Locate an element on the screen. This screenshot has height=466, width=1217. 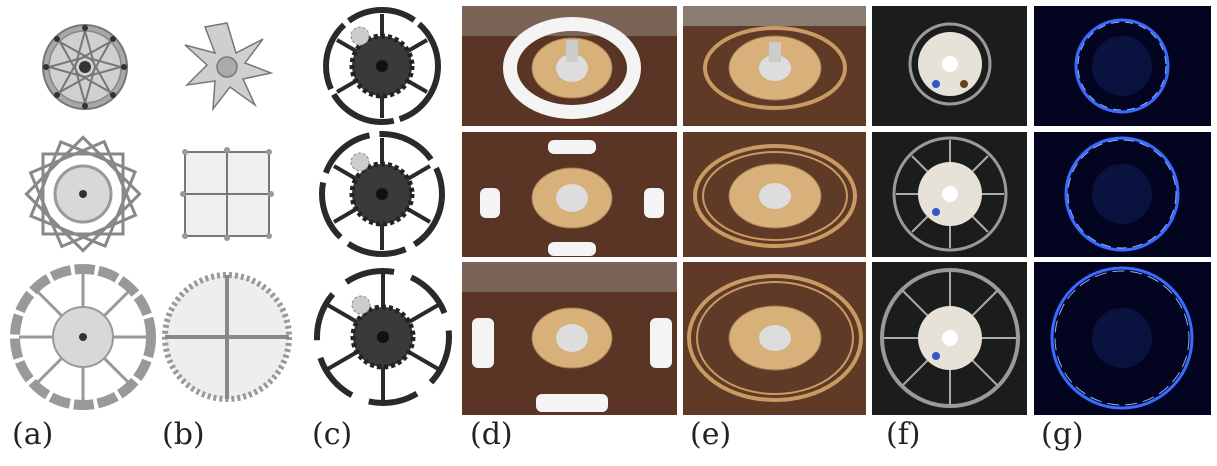
panel-e-row3 is located at coordinates (774, 338).